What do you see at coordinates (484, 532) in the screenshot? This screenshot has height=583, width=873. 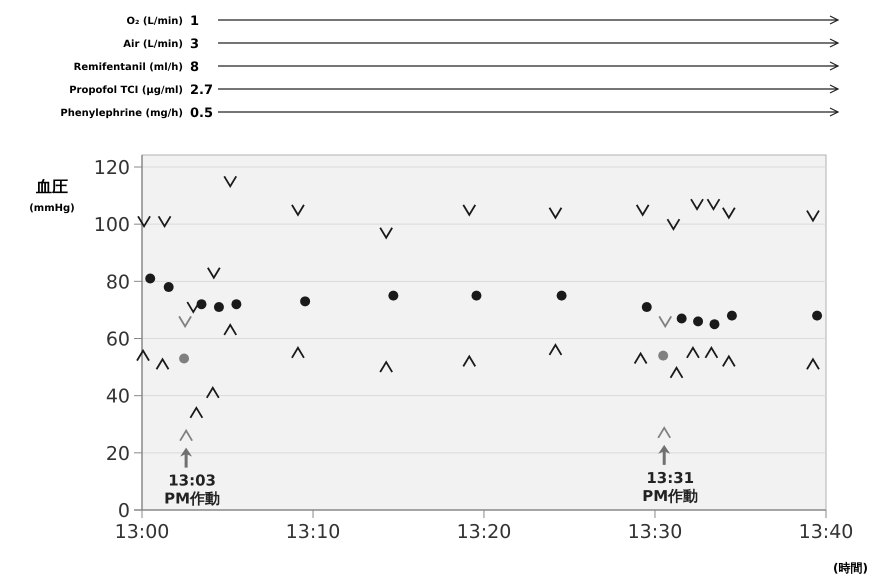 I see `x-tick-label: 13:20` at bounding box center [484, 532].